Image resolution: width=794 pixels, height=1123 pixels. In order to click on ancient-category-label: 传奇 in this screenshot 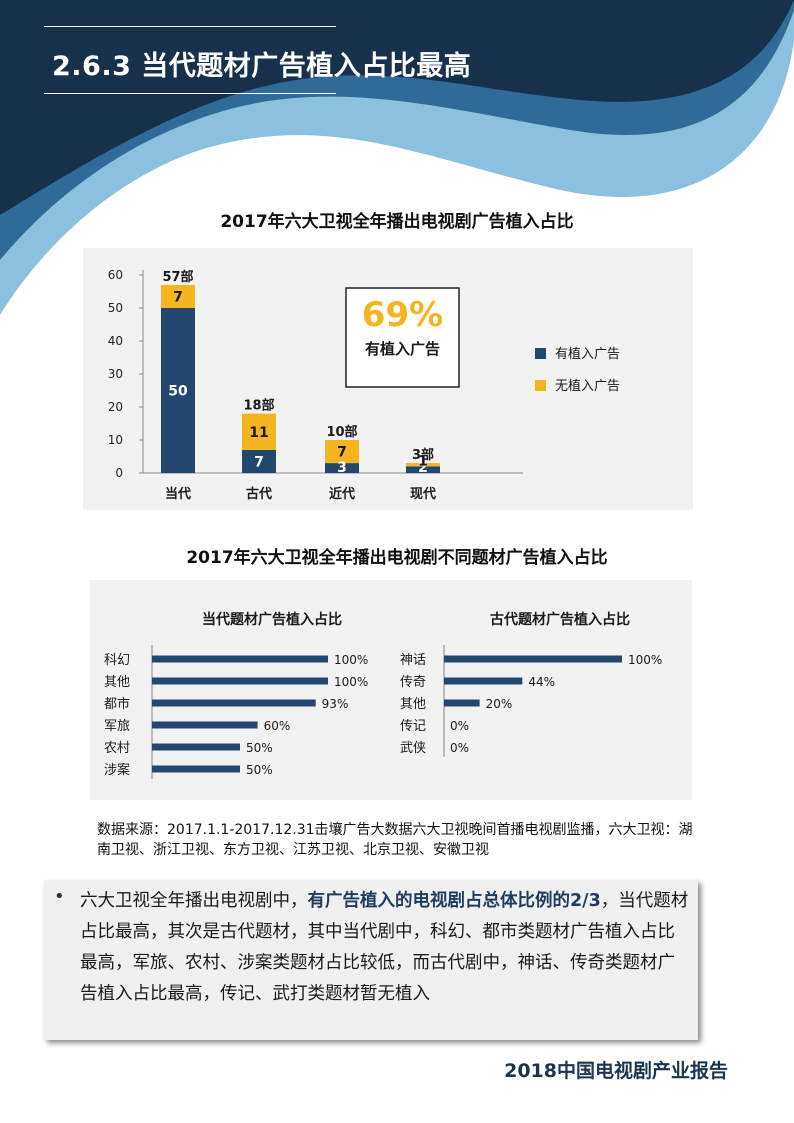, I will do `click(413, 682)`.